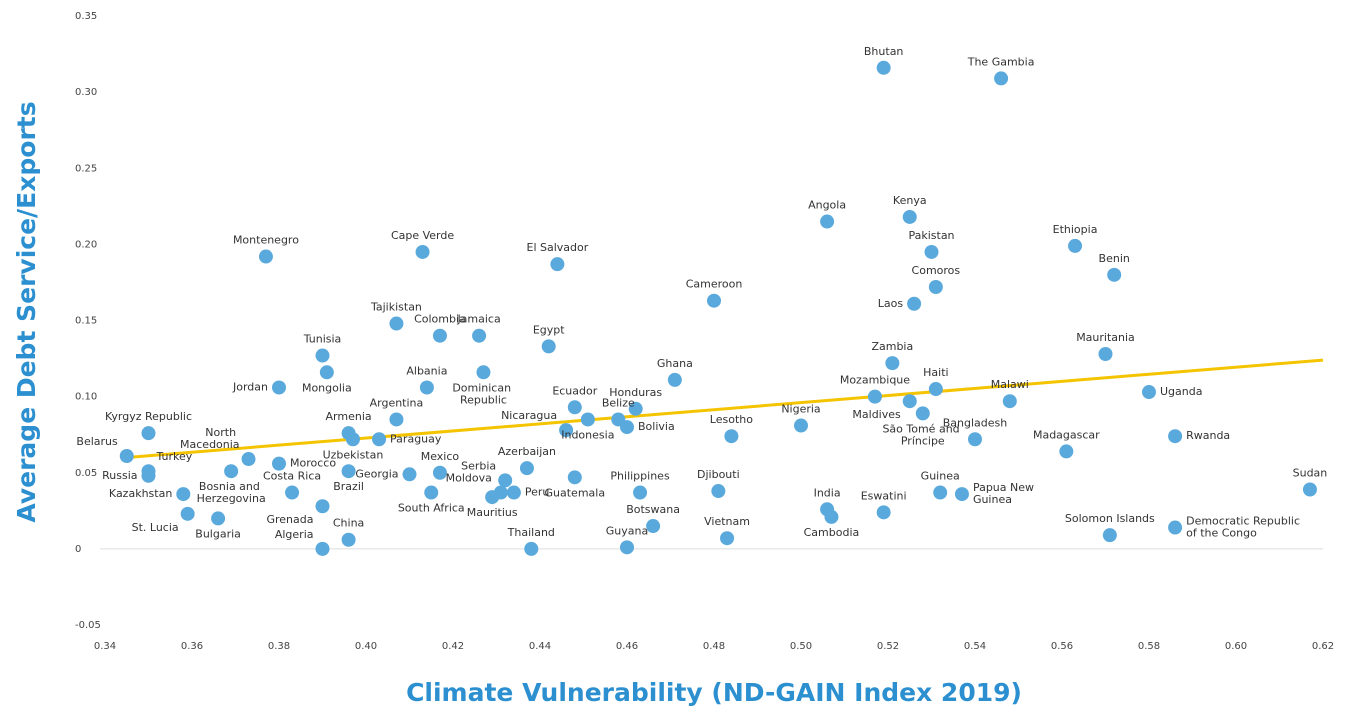  Describe the element at coordinates (294, 534) in the screenshot. I see `point-label: Algeria` at that location.